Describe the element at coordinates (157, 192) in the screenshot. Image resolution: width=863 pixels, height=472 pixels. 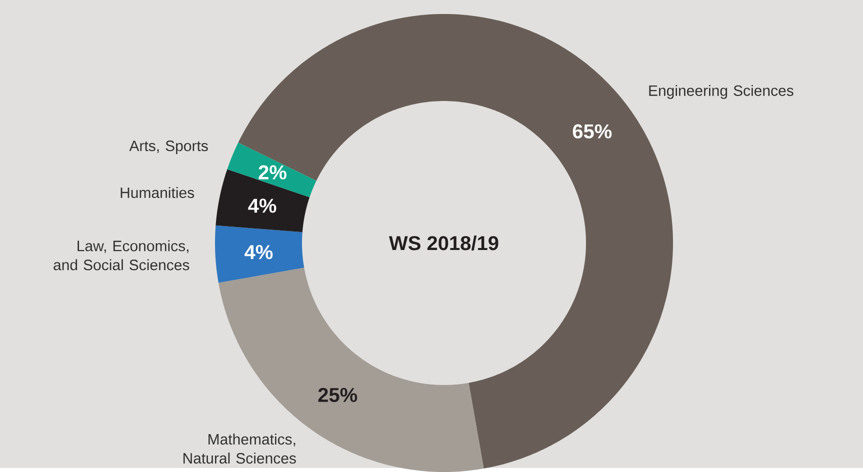
I see `slice-label: Humanities` at that location.